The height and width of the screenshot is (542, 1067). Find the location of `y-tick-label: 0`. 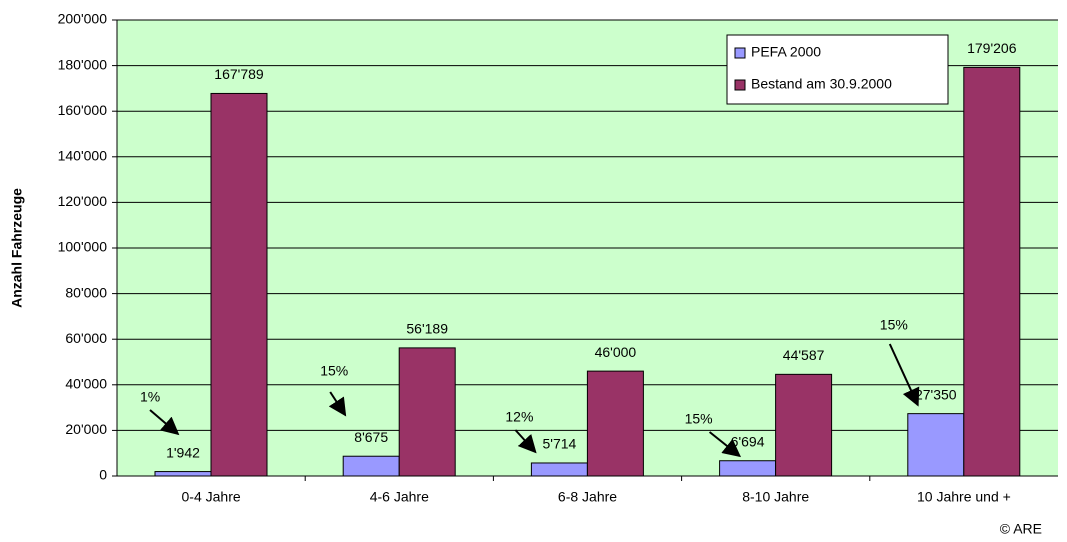

y-tick-label: 0 is located at coordinates (103, 475).